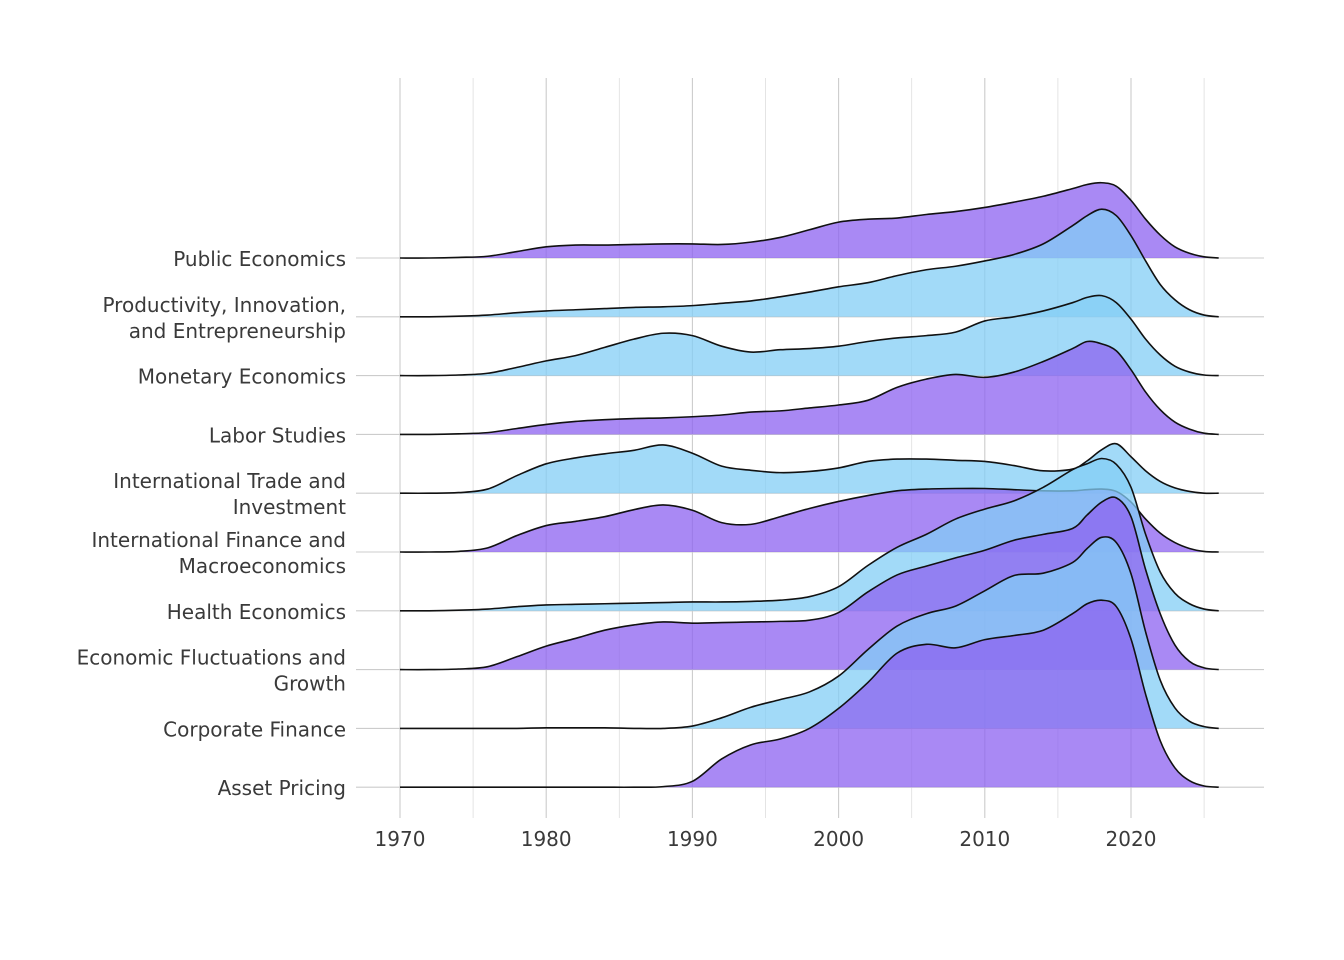 This screenshot has height=960, width=1344. What do you see at coordinates (229, 481) in the screenshot?
I see `category-label: International Trade and` at bounding box center [229, 481].